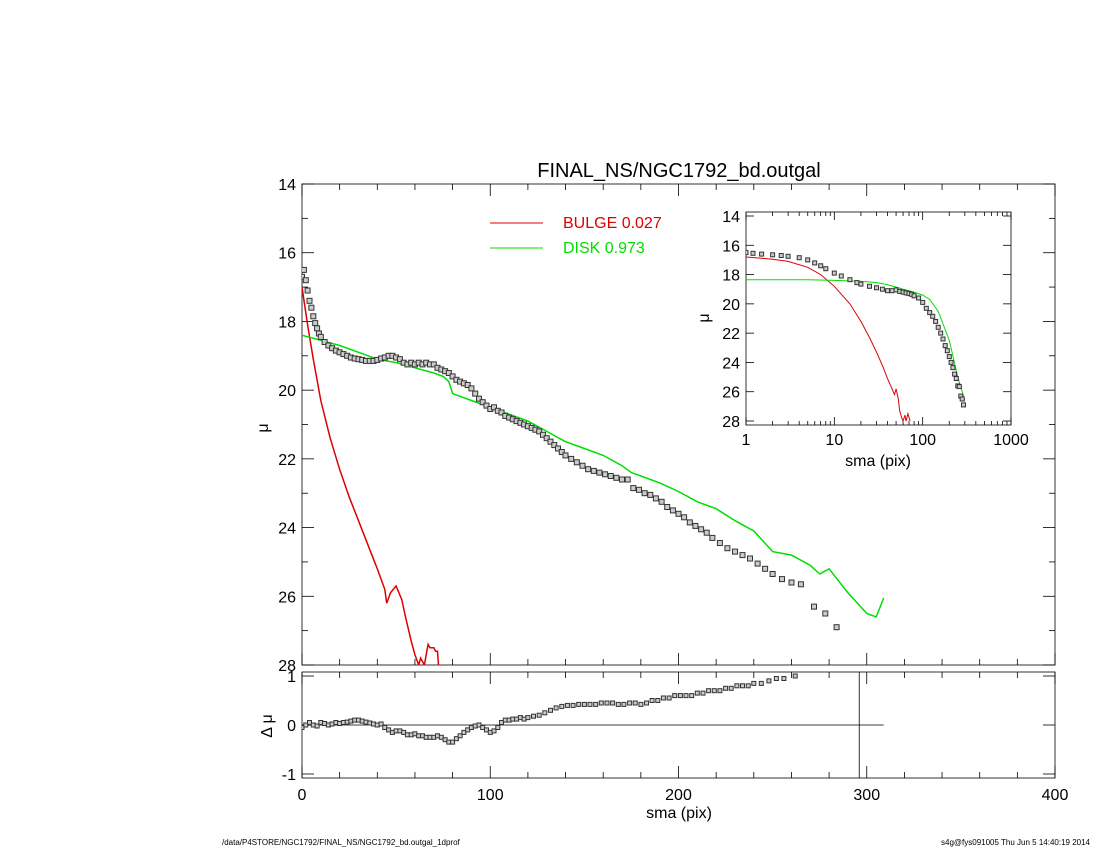  Describe the element at coordinates (287, 391) in the screenshot. I see `y-tick-label: 20` at that location.